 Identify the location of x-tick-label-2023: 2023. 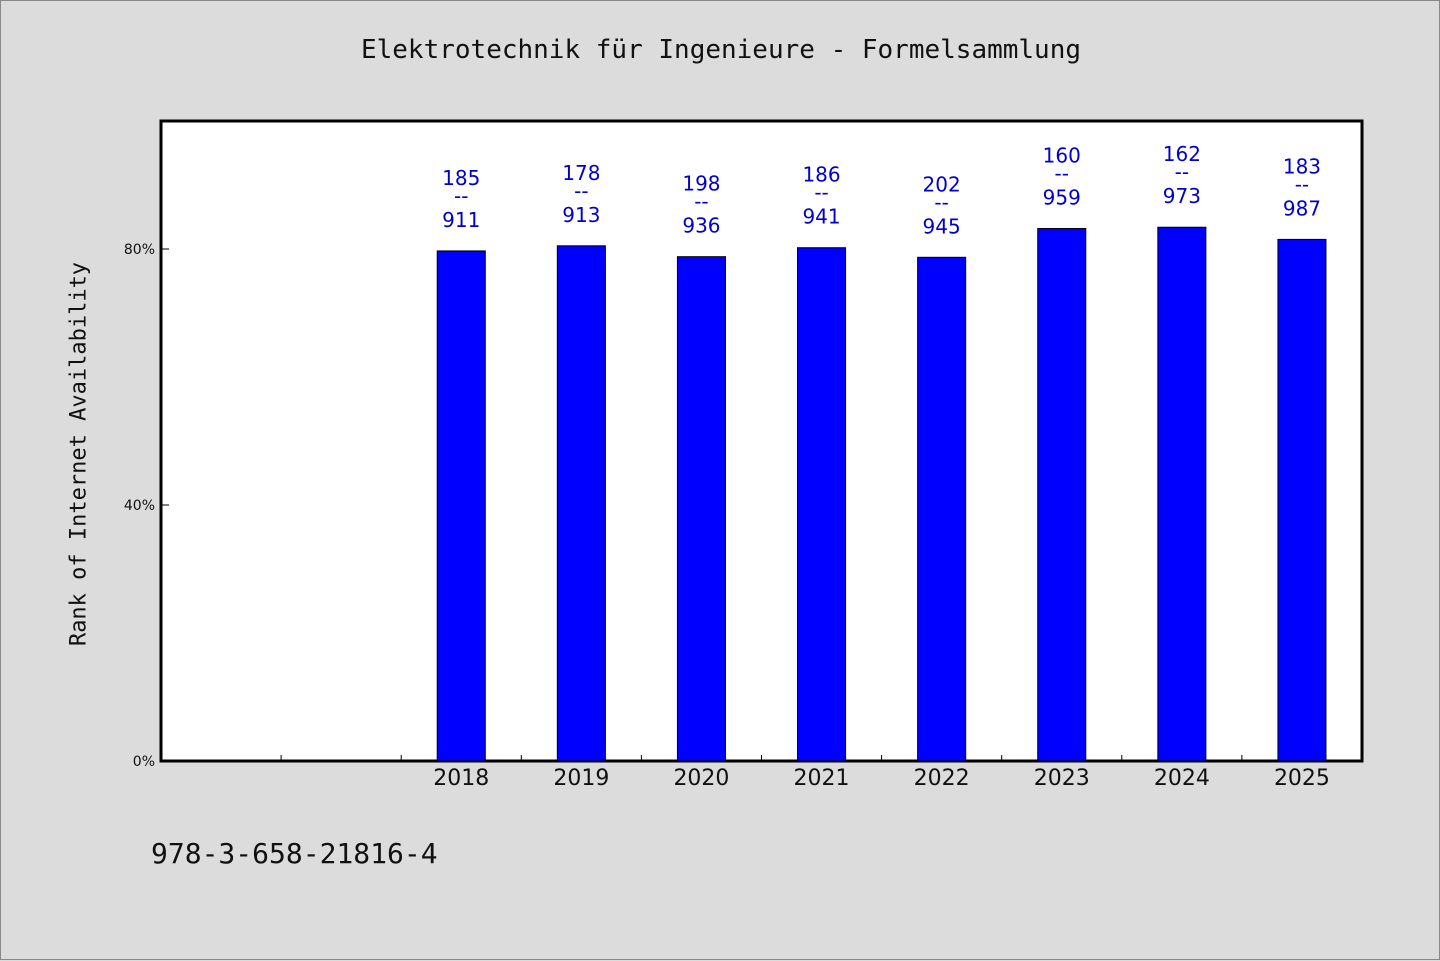
(1062, 778).